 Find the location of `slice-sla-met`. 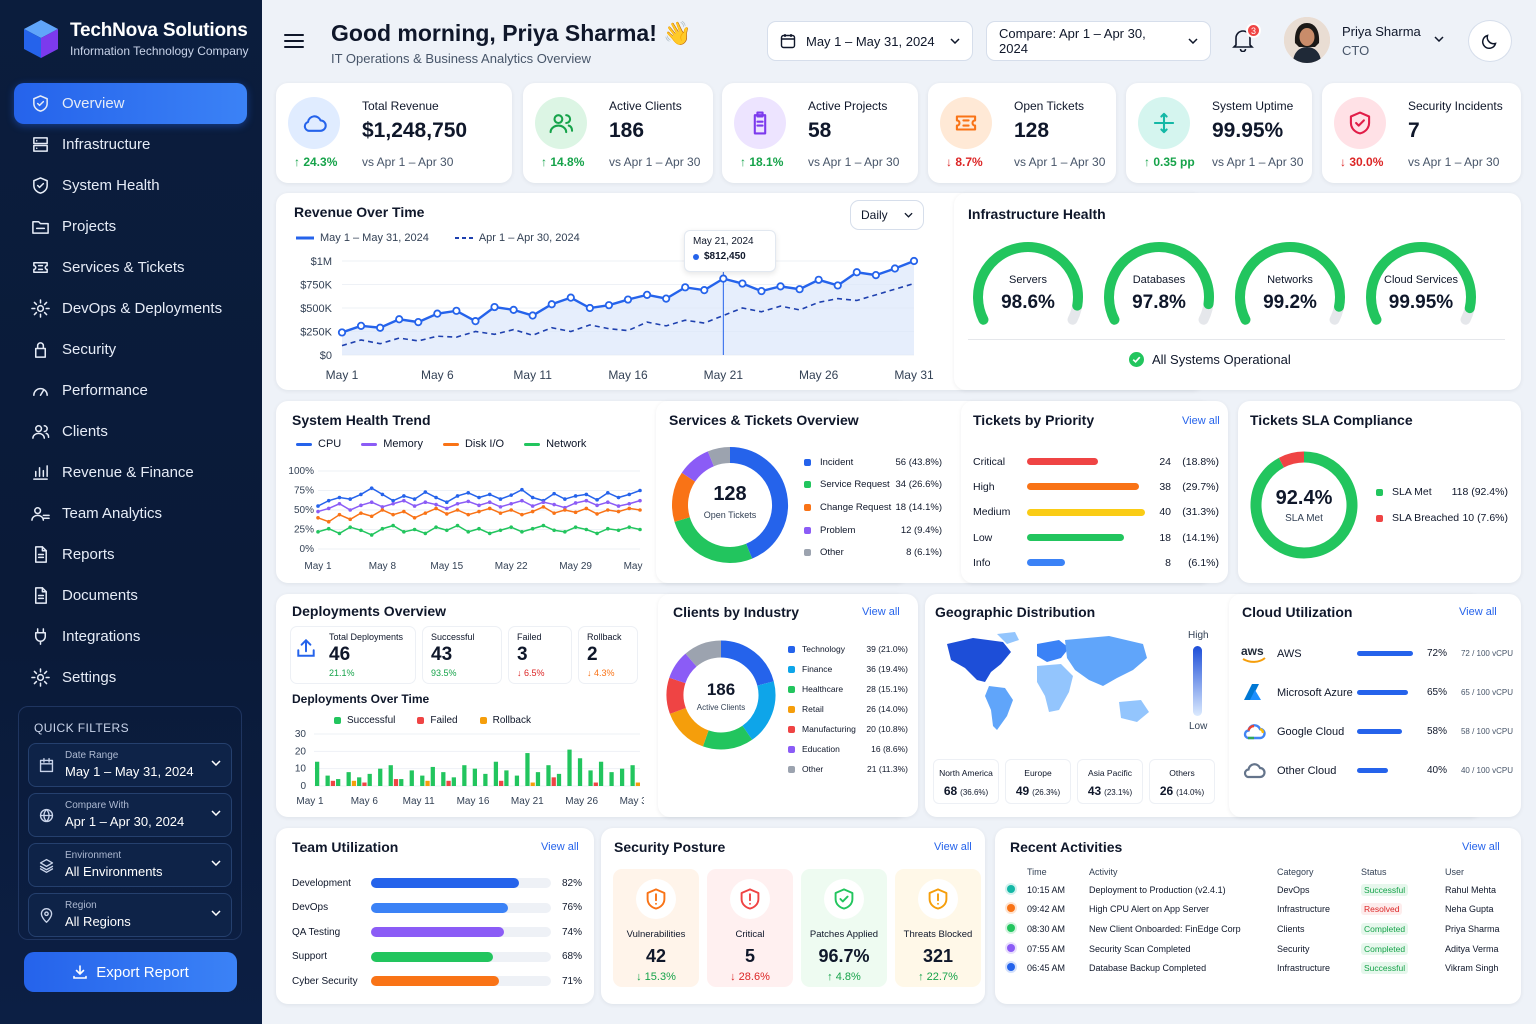

slice-sla-met is located at coordinates (1304, 505).